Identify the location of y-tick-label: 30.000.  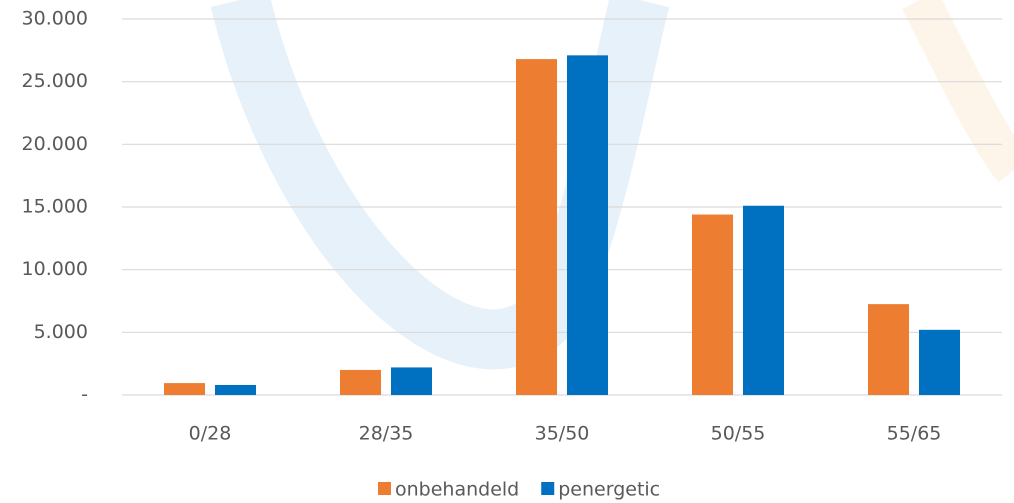
(55, 19).